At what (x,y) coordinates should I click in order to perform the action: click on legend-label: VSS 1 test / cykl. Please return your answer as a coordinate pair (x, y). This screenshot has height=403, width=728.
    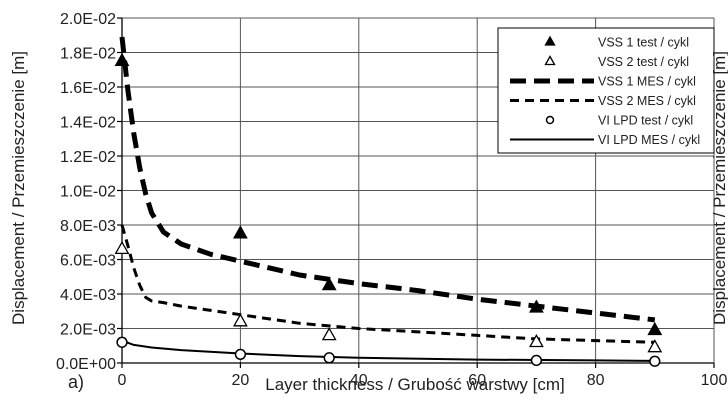
    Looking at the image, I should click on (643, 43).